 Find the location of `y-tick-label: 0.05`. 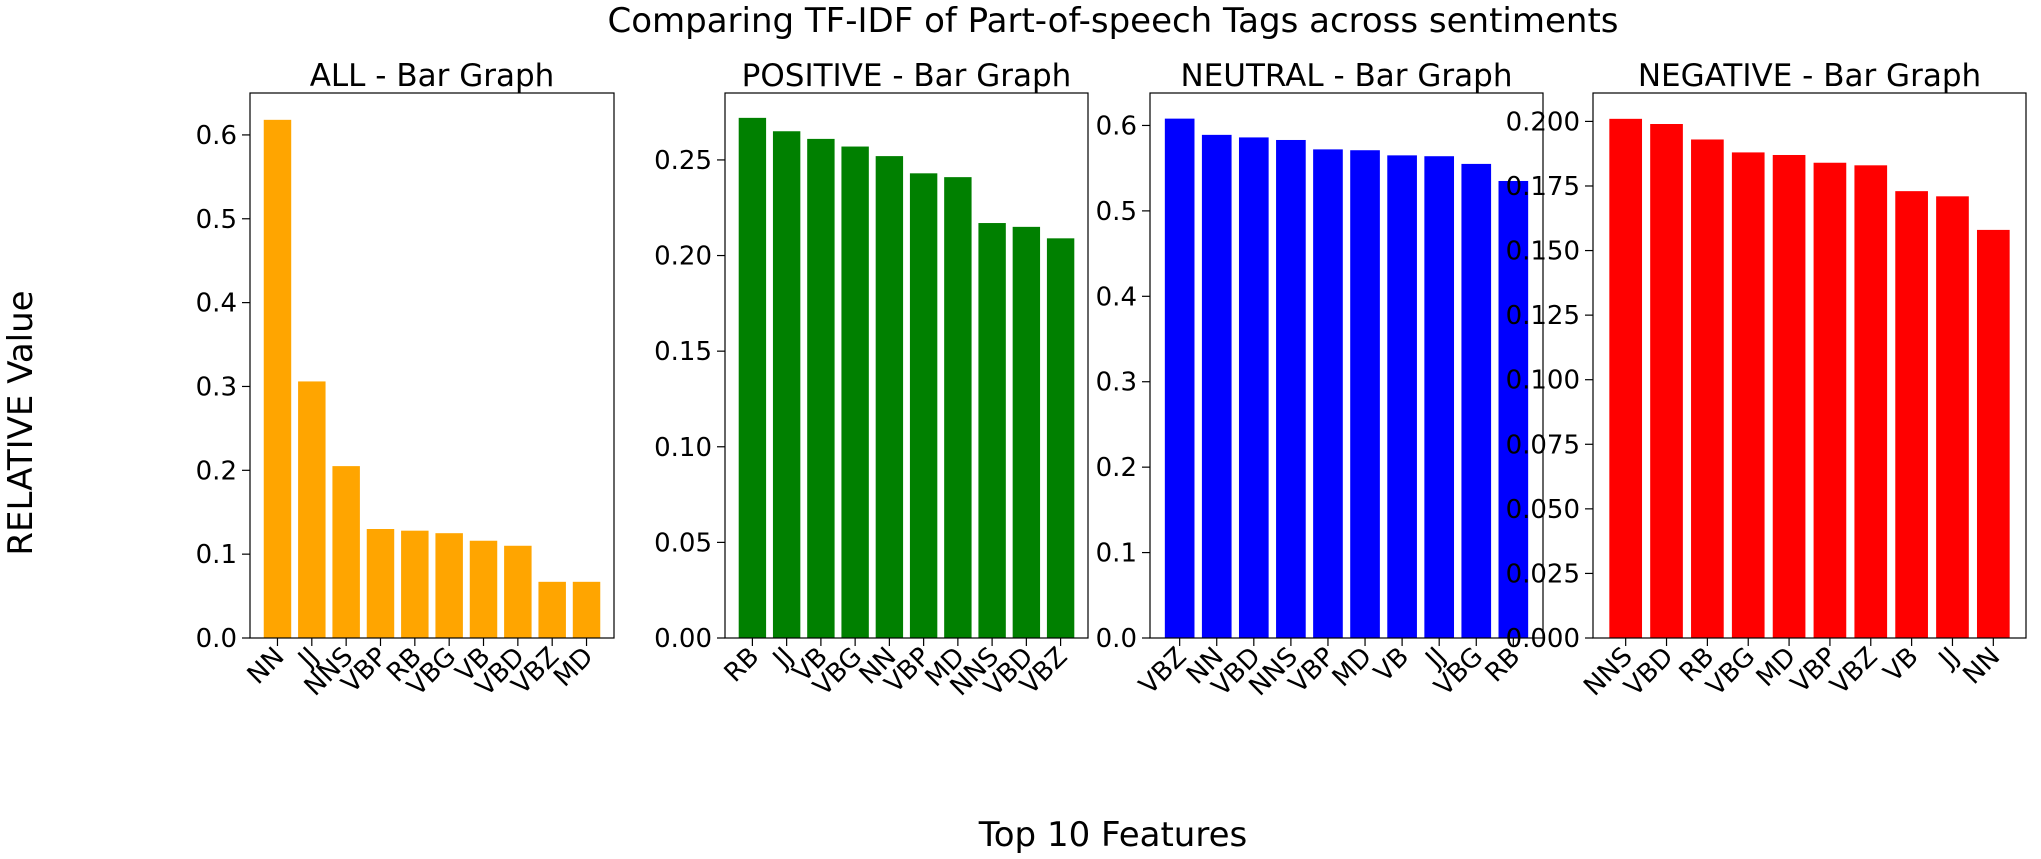

y-tick-label: 0.05 is located at coordinates (683, 543).